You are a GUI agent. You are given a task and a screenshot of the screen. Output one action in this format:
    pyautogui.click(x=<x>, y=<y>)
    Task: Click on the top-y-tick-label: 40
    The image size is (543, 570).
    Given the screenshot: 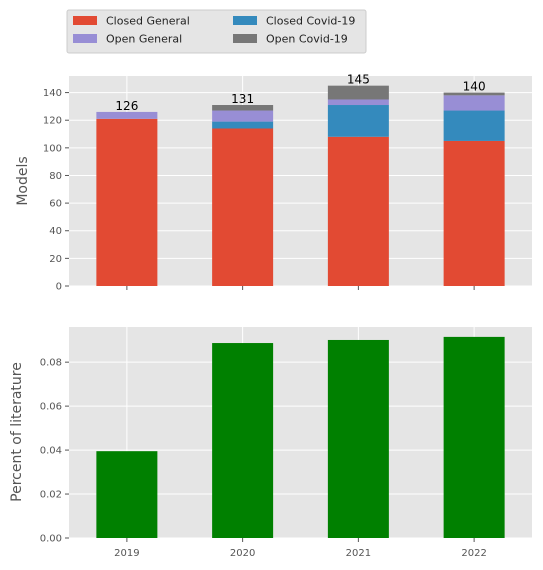 What is the action you would take?
    pyautogui.click(x=55, y=231)
    